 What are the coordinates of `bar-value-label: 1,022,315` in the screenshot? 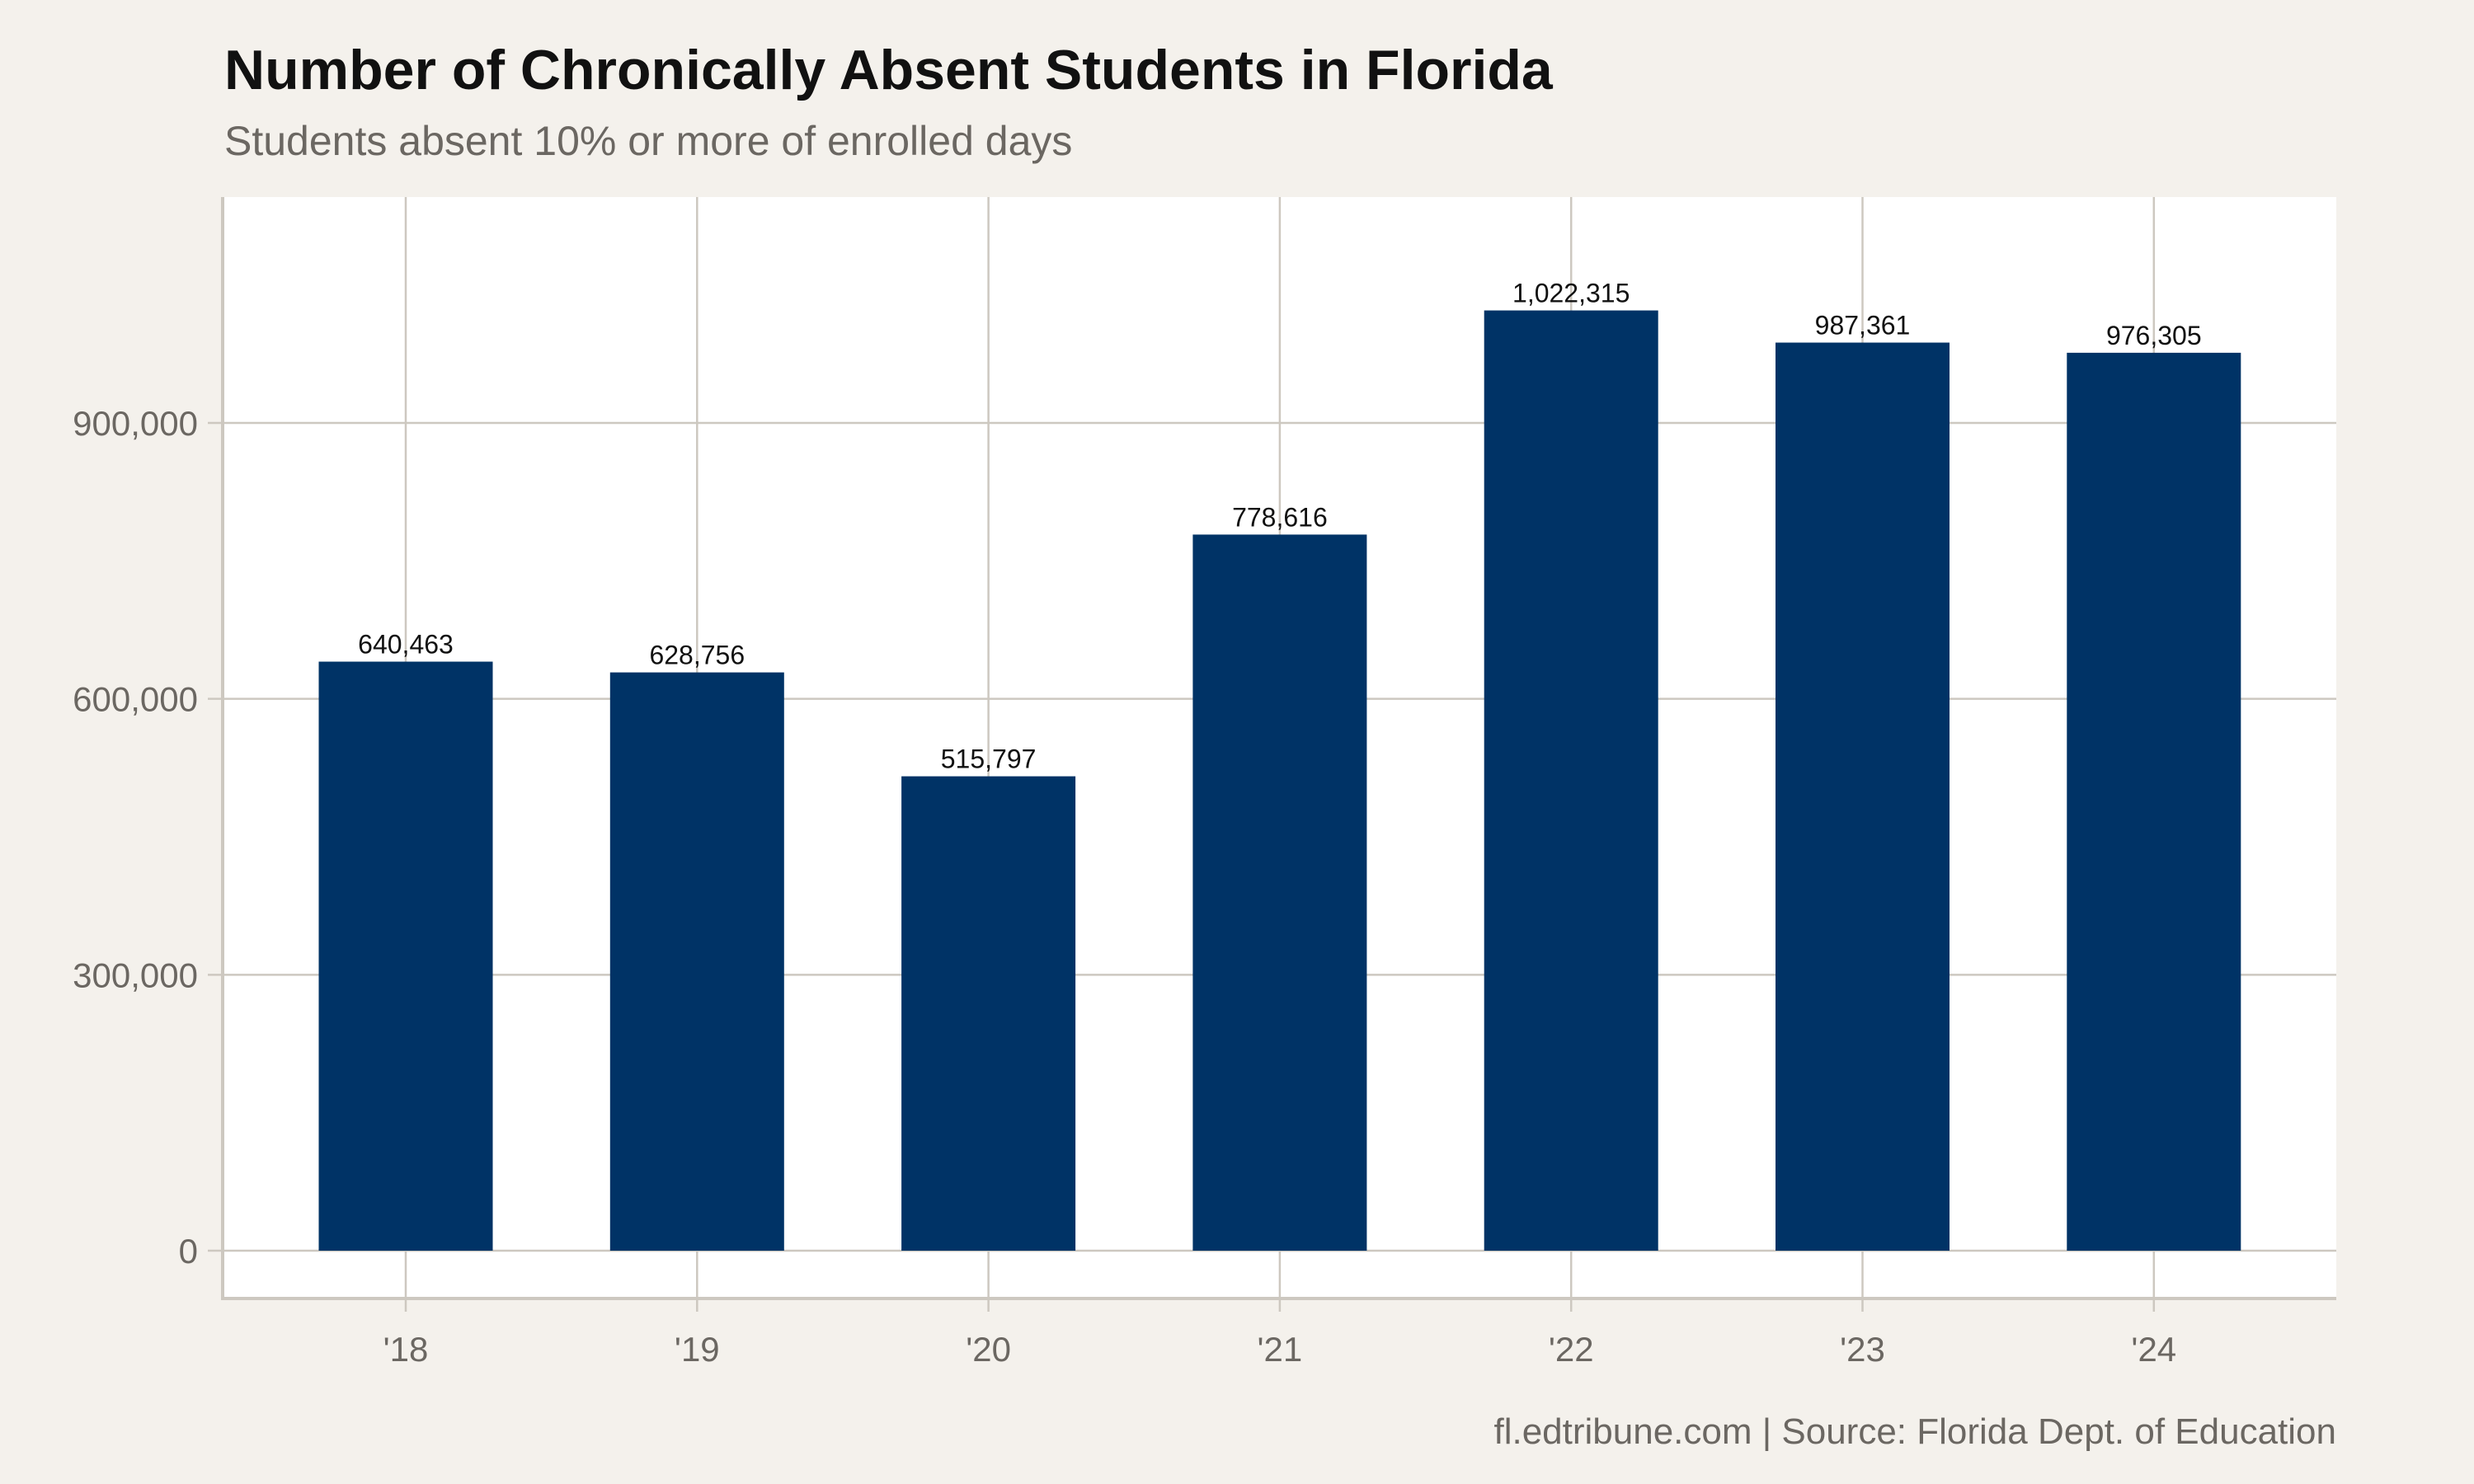 It's located at (1571, 293).